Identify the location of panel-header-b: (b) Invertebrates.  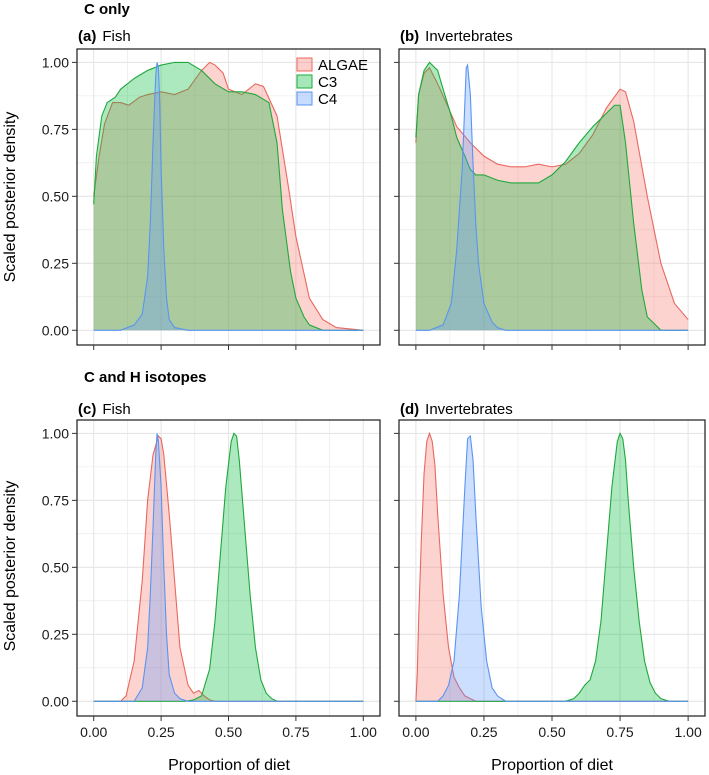
(456, 36).